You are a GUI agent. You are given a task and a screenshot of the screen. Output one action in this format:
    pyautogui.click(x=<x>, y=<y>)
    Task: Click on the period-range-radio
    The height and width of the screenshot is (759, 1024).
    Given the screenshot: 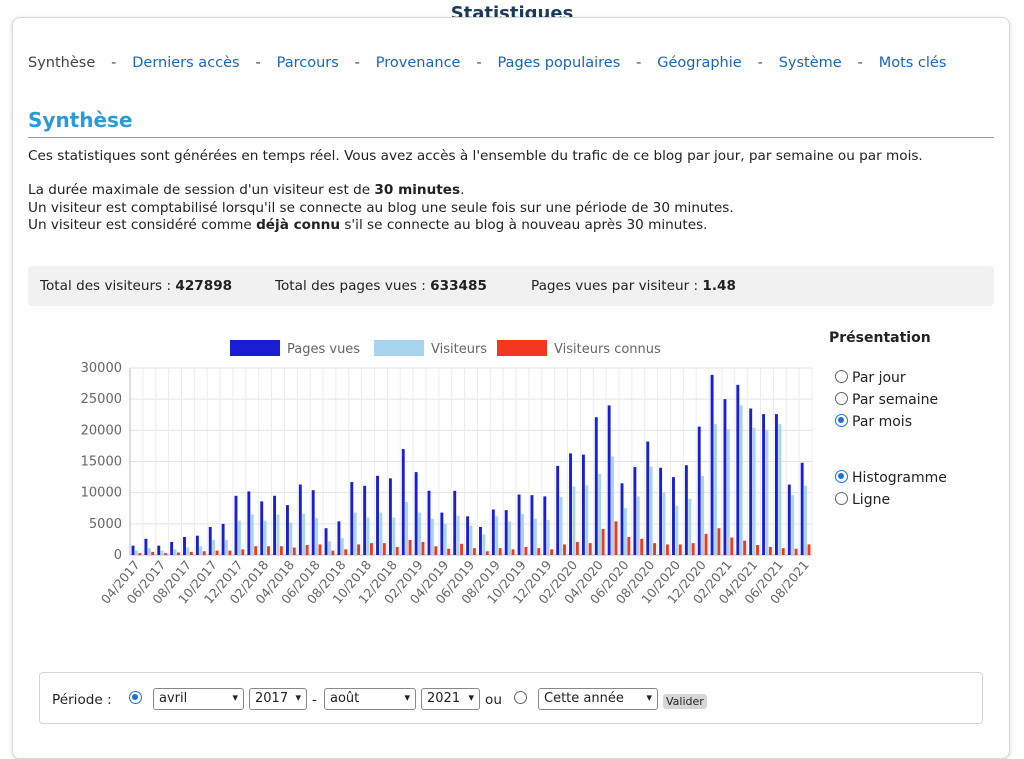 What is the action you would take?
    pyautogui.click(x=135, y=697)
    